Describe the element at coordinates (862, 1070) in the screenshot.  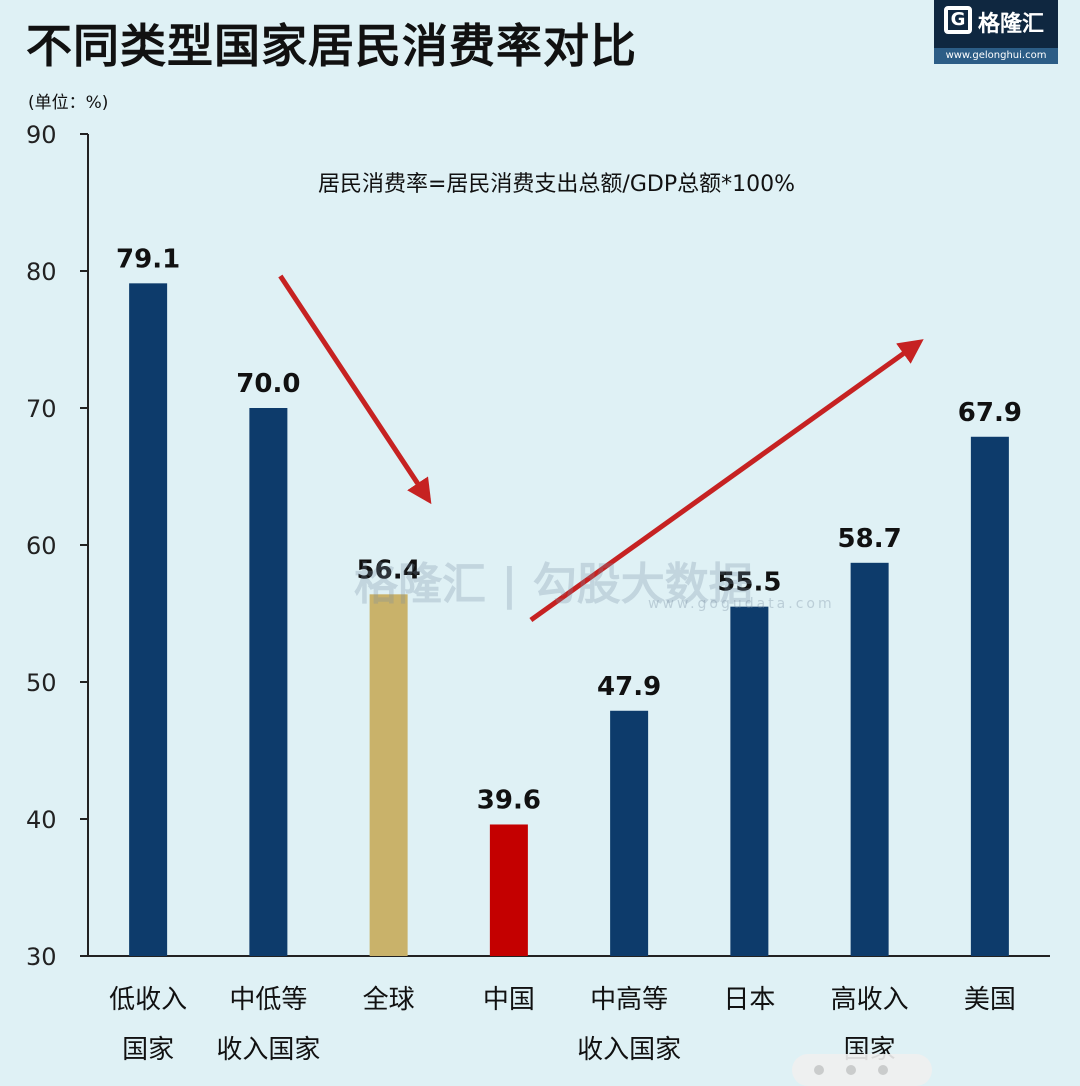
I see `chat-input-pill` at that location.